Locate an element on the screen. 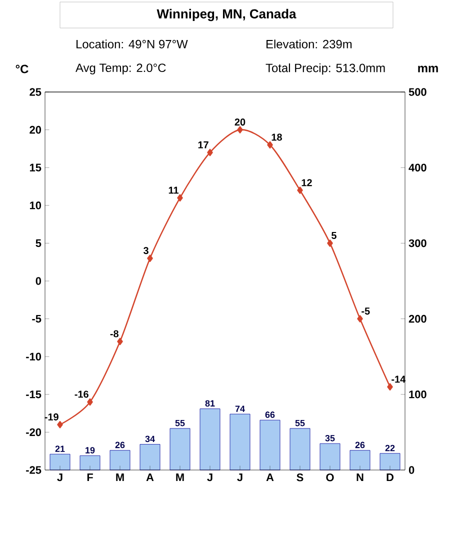 This screenshot has width=453, height=537. data-label: 19 is located at coordinates (90, 450).